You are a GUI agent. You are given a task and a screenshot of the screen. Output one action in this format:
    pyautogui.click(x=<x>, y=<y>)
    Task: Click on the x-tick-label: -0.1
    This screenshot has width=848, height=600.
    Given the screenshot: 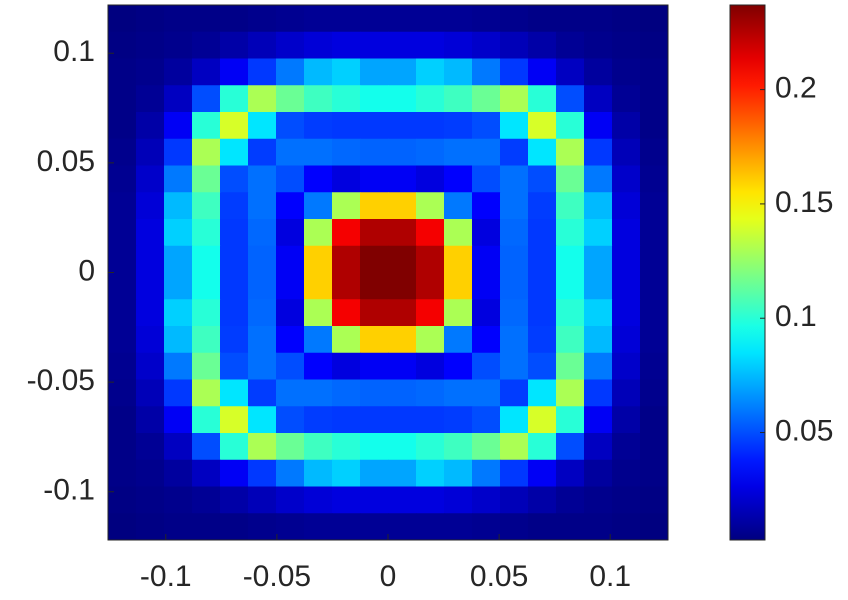 What is the action you would take?
    pyautogui.click(x=166, y=576)
    